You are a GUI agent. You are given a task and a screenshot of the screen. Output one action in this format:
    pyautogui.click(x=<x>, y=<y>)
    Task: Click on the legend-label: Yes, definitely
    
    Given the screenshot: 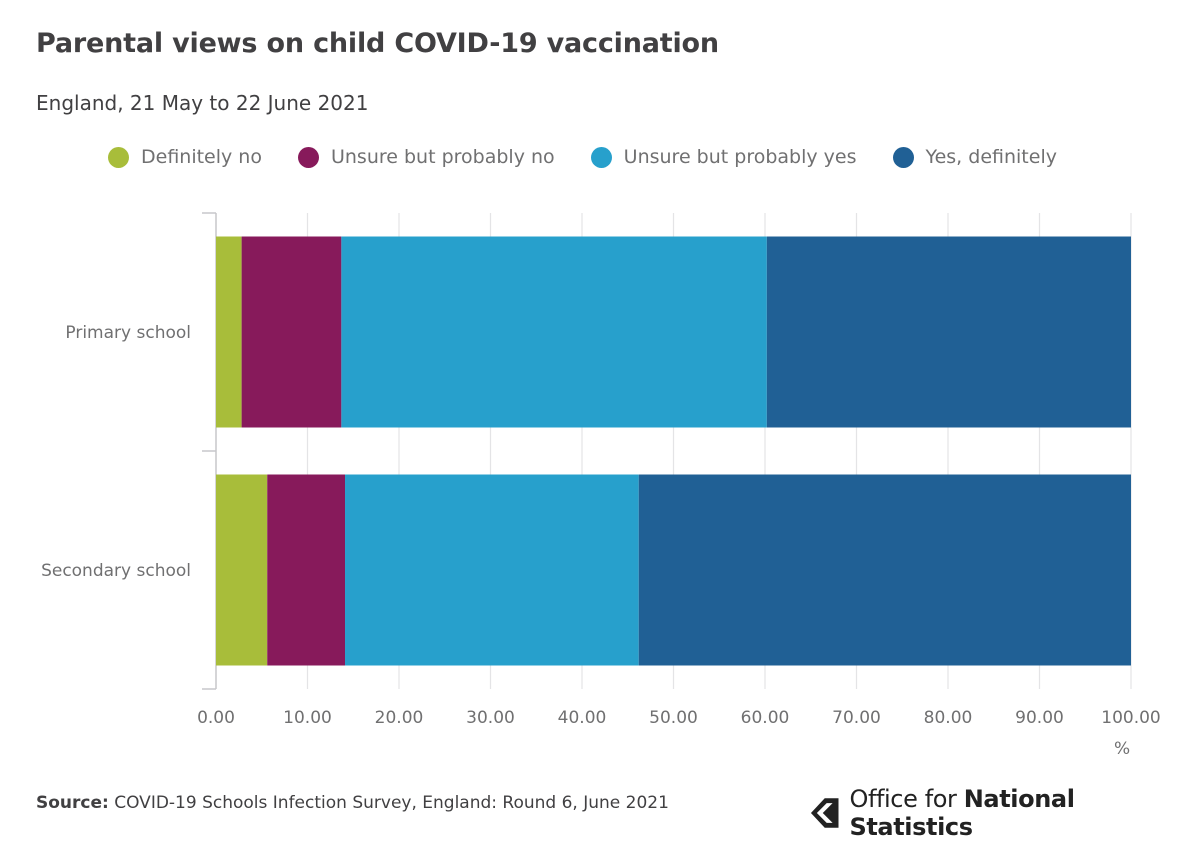 What is the action you would take?
    pyautogui.click(x=991, y=157)
    